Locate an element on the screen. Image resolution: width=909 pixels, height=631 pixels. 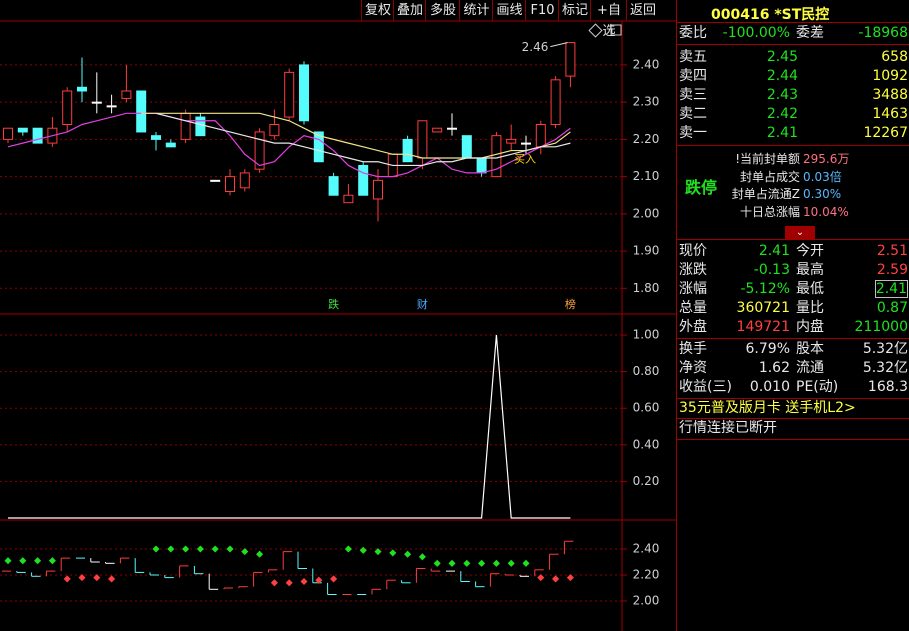
value: 6.79% is located at coordinates (767, 349).